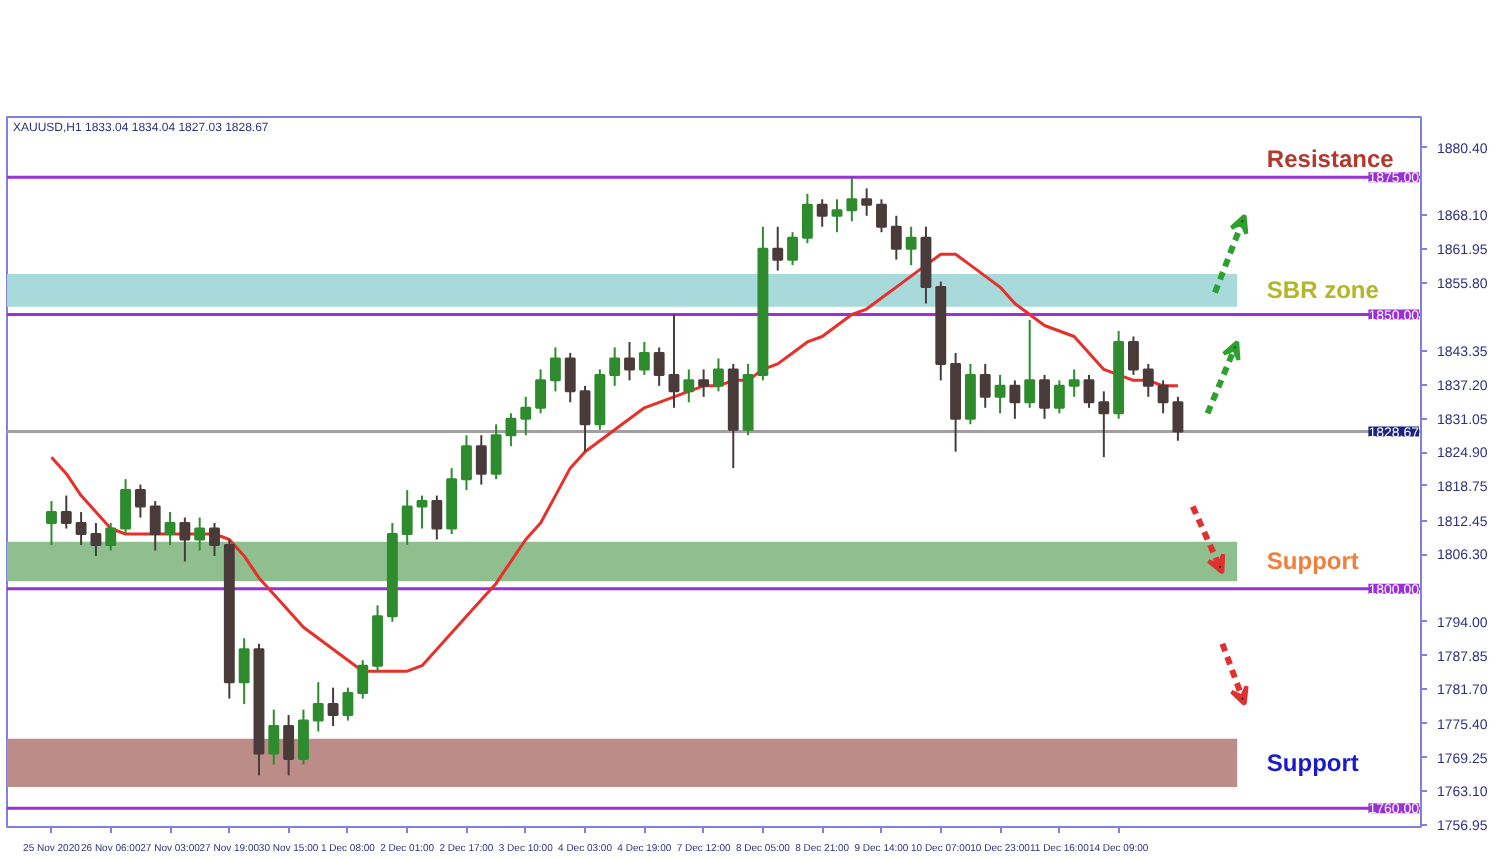 This screenshot has width=1500, height=860. I want to click on band-label: SBR zone, so click(1323, 290).